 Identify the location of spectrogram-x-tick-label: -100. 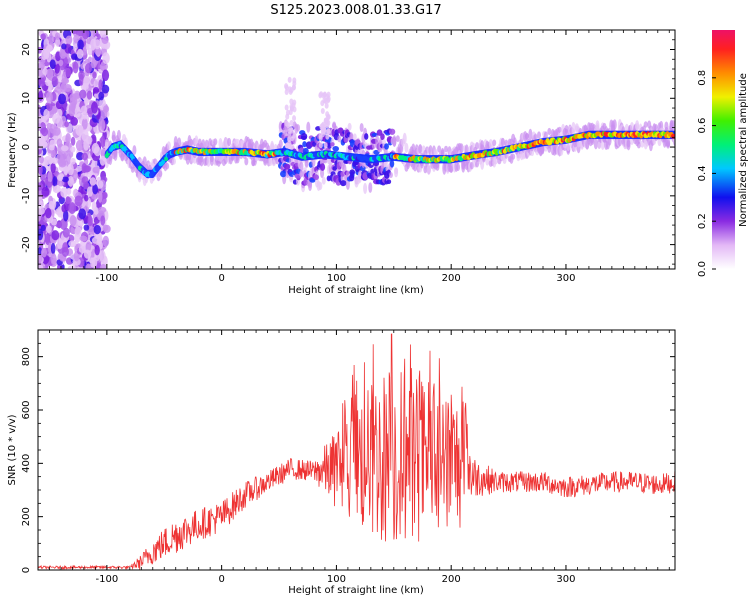
(107, 278).